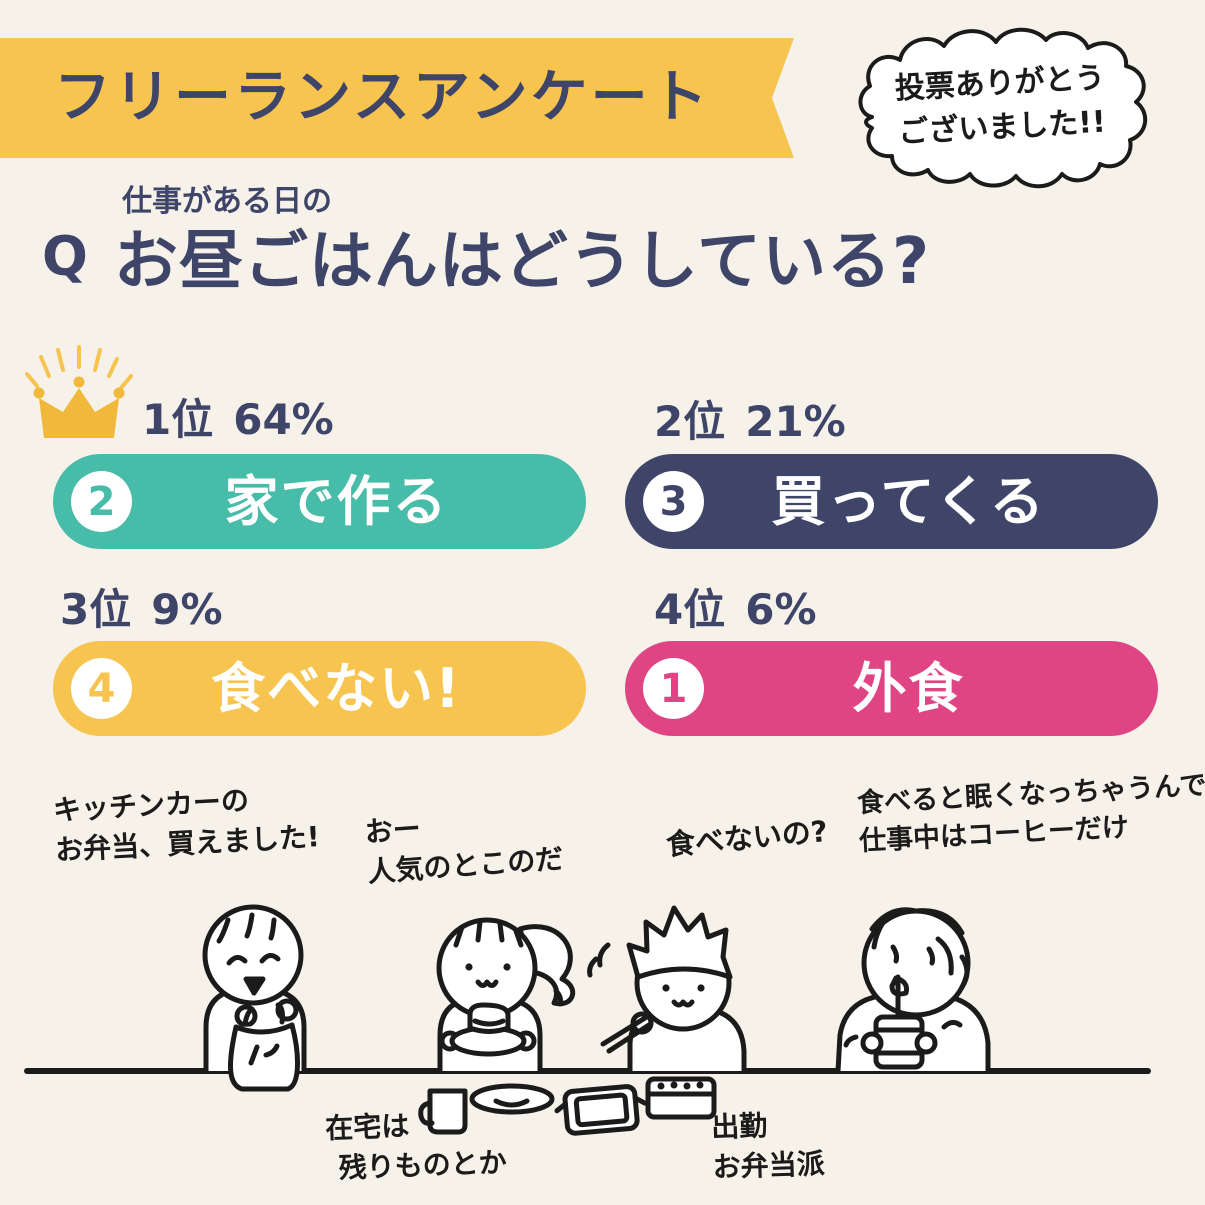 The width and height of the screenshot is (1205, 1205). Describe the element at coordinates (795, 421) in the screenshot. I see `rank-2-percent: 21%` at that location.